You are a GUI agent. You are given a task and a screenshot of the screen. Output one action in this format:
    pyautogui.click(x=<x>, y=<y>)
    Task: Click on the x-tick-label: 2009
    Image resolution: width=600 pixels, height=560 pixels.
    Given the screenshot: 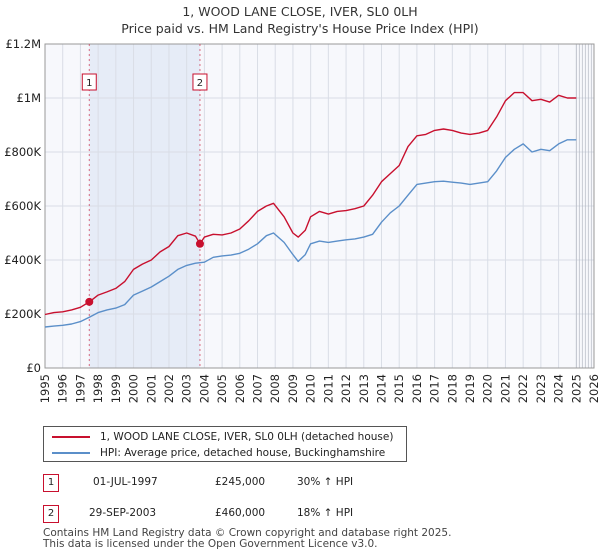 What is the action you would take?
    pyautogui.click(x=293, y=388)
    